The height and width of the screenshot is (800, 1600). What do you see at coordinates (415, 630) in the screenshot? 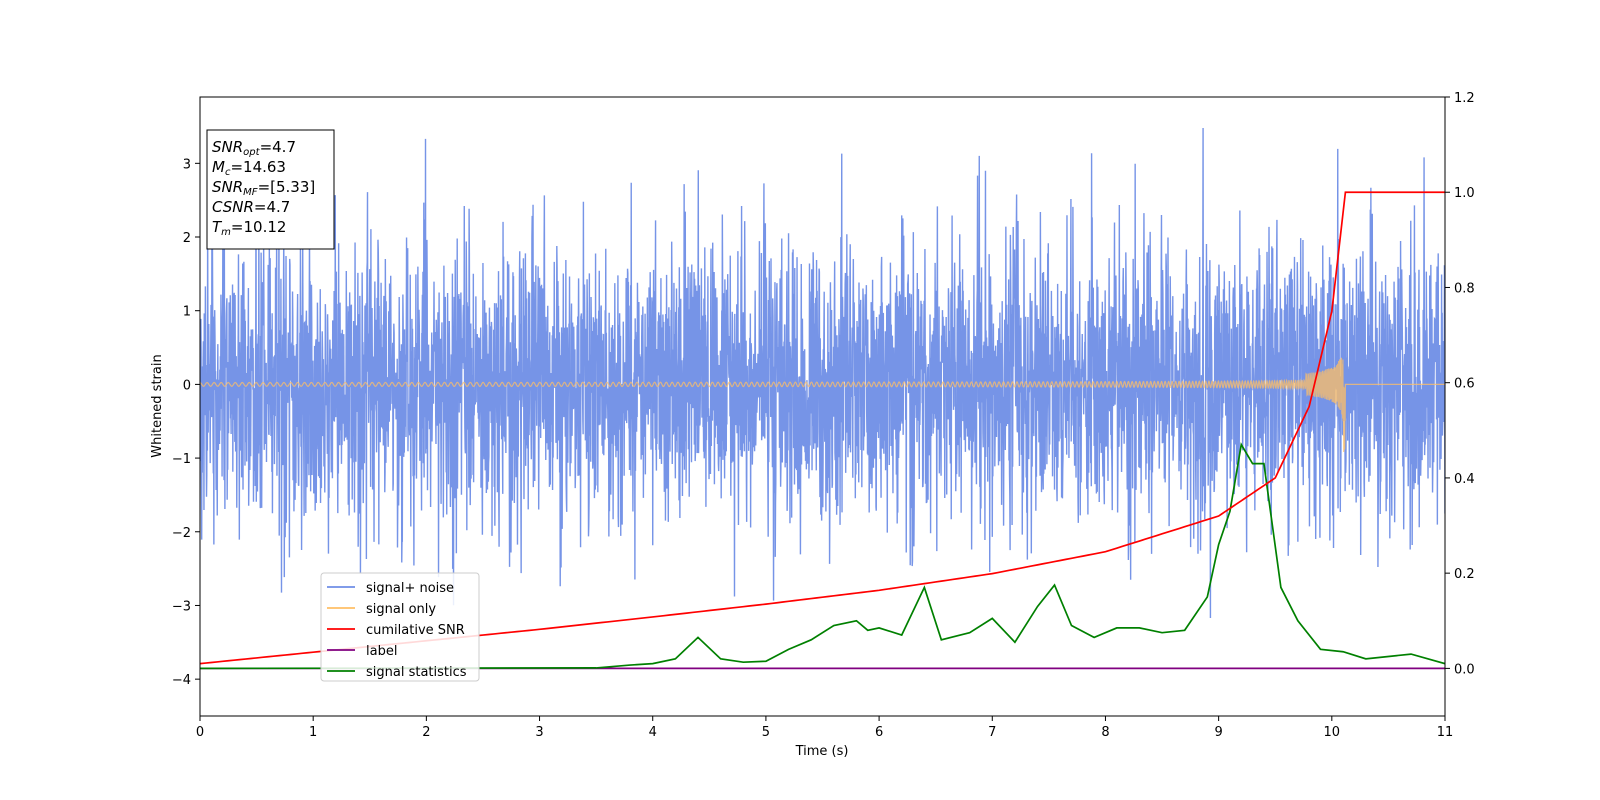
I see `legend-label-cumilative-snr: cumilative SNR` at bounding box center [415, 630].